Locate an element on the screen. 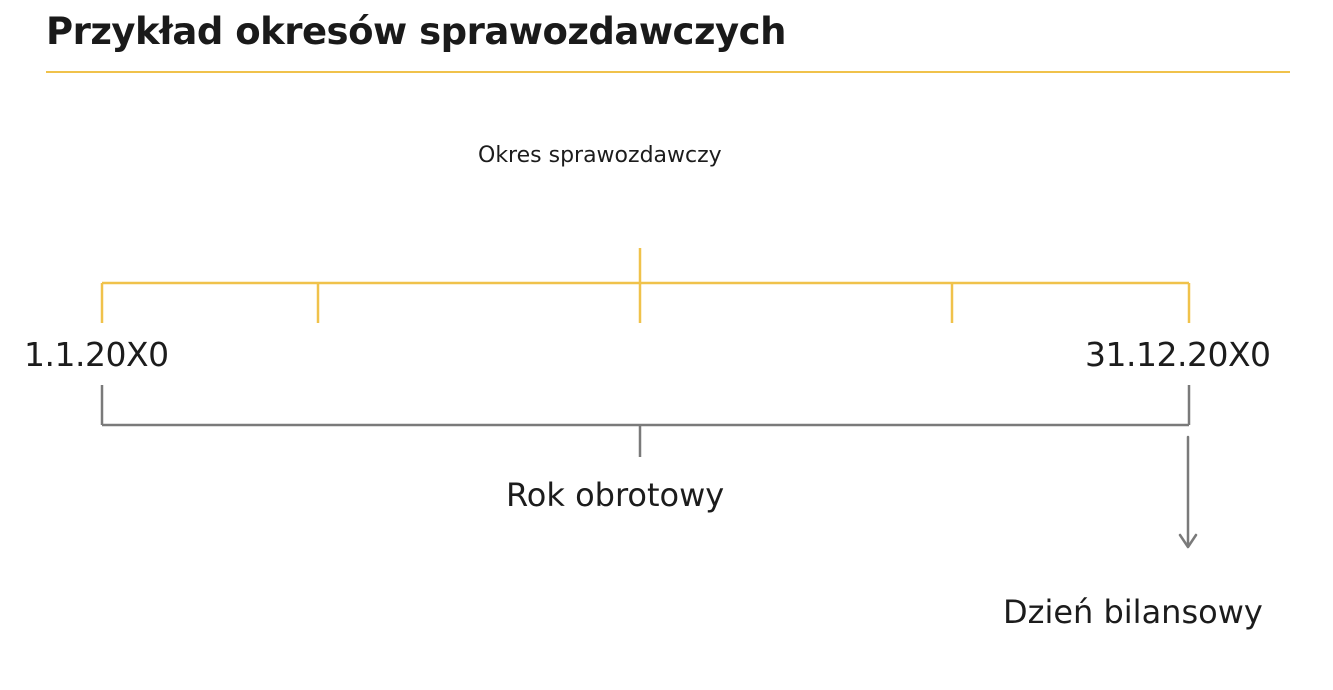 This screenshot has height=690, width=1333. fiscal-year-label: Rok obrotowy is located at coordinates (615, 495).